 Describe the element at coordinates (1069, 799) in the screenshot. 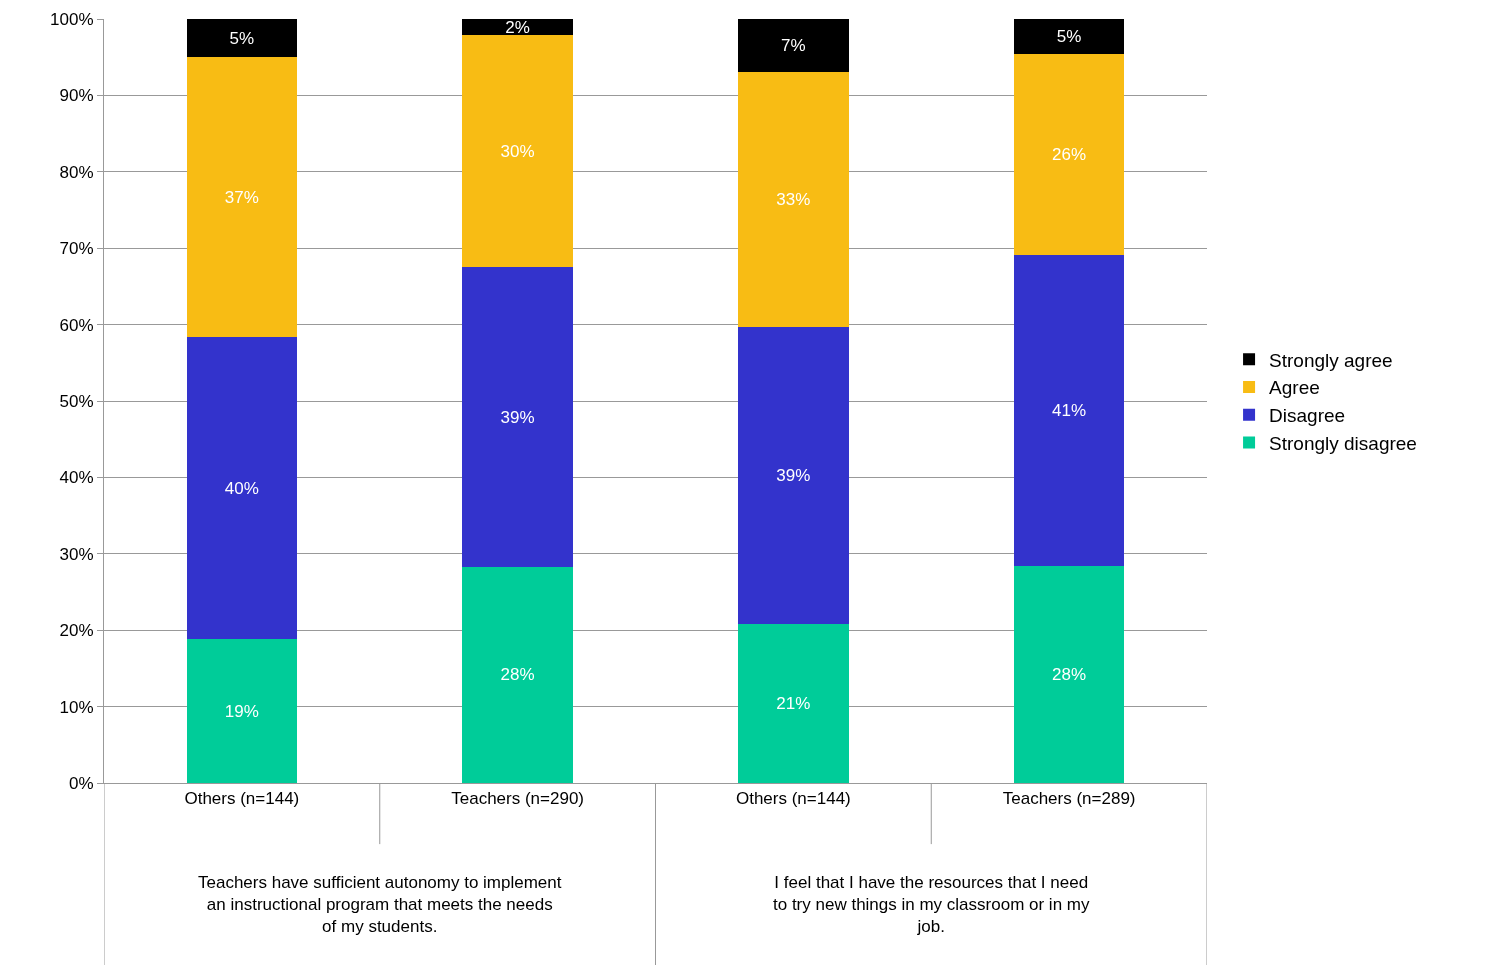

I see `x-tick-label: Teachers (n=289)` at that location.